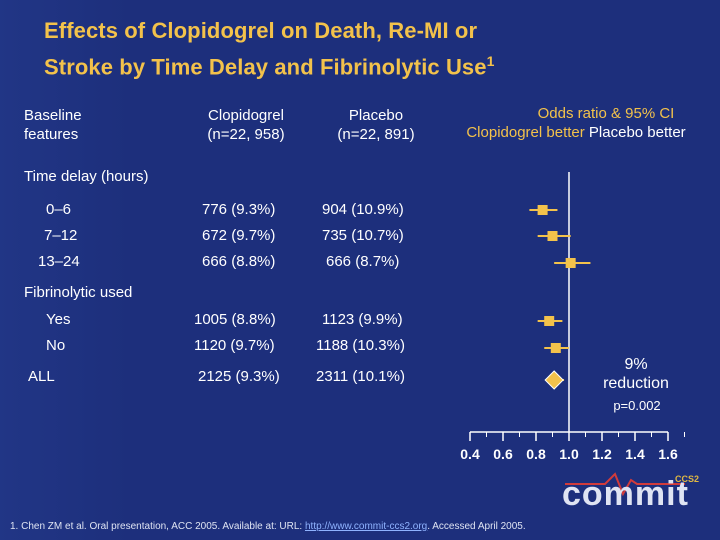  I want to click on header-placebo-line1: Placebo, so click(376, 115).